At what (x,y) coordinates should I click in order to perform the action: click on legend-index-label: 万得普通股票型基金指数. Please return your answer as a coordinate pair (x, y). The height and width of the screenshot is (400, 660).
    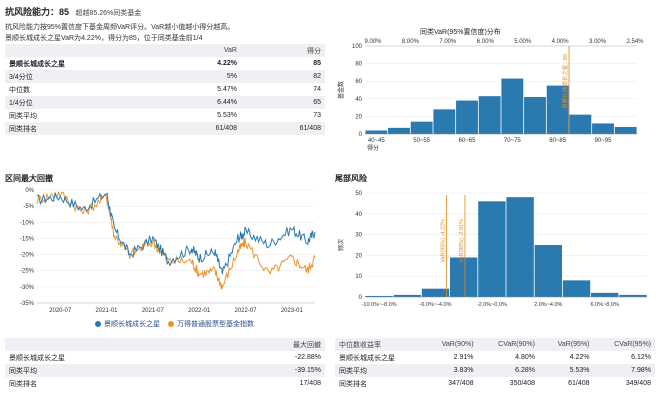
    Looking at the image, I should click on (215, 324).